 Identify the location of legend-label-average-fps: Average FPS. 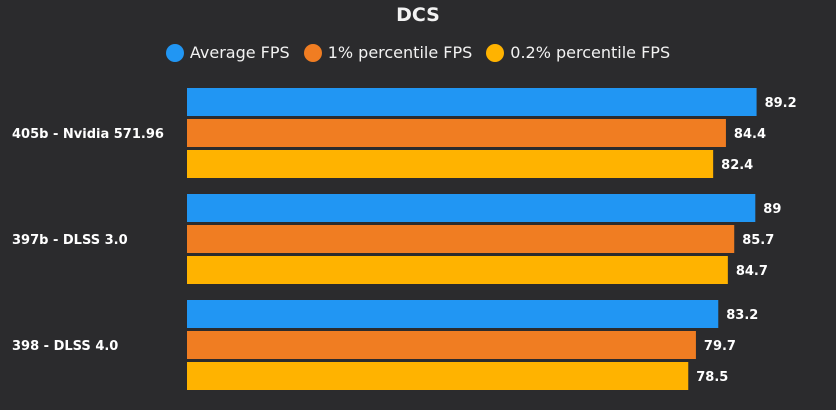
(239, 52).